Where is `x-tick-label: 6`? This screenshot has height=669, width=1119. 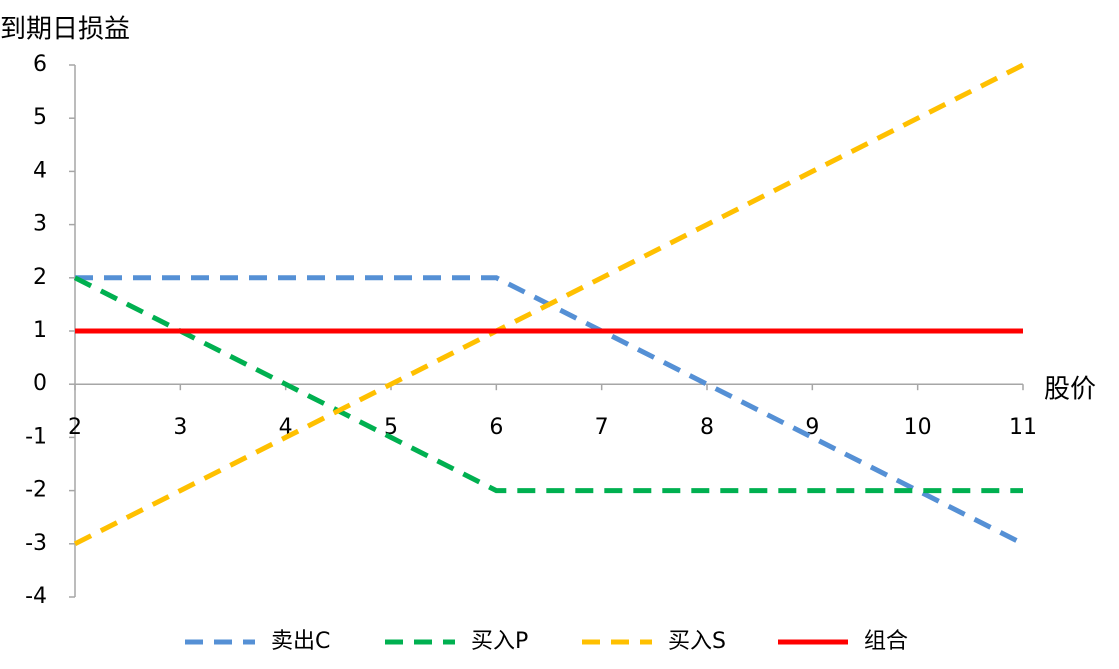 x-tick-label: 6 is located at coordinates (496, 427).